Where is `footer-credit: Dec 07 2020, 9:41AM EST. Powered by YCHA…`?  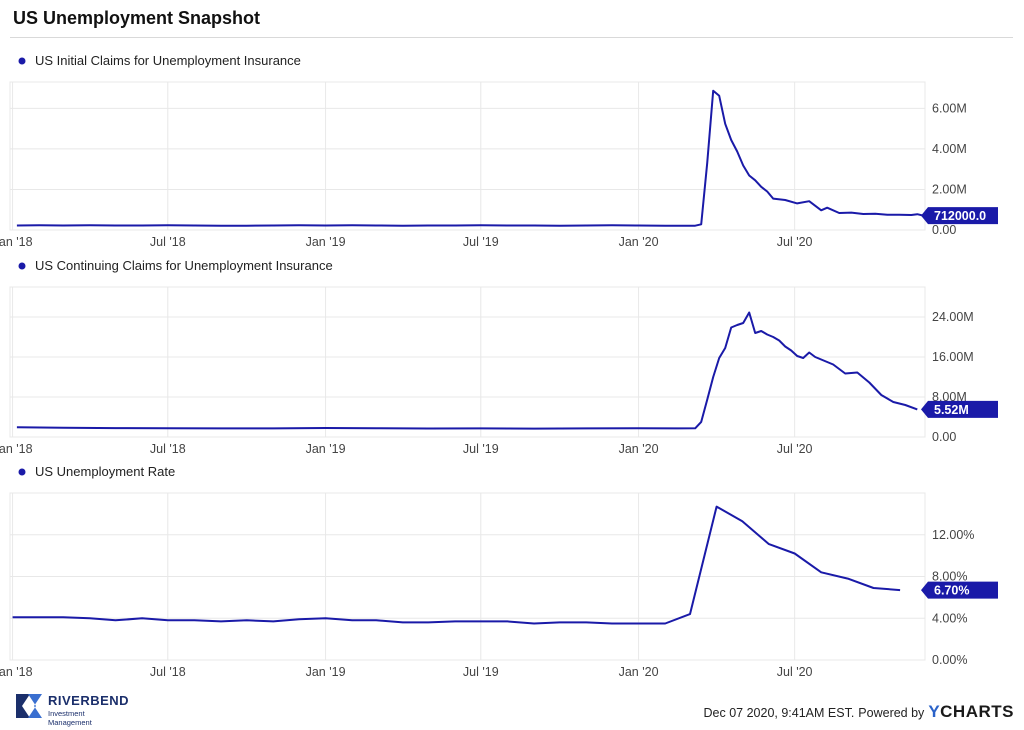 footer-credit: Dec 07 2020, 9:41AM EST. Powered by YCHA… is located at coordinates (859, 712).